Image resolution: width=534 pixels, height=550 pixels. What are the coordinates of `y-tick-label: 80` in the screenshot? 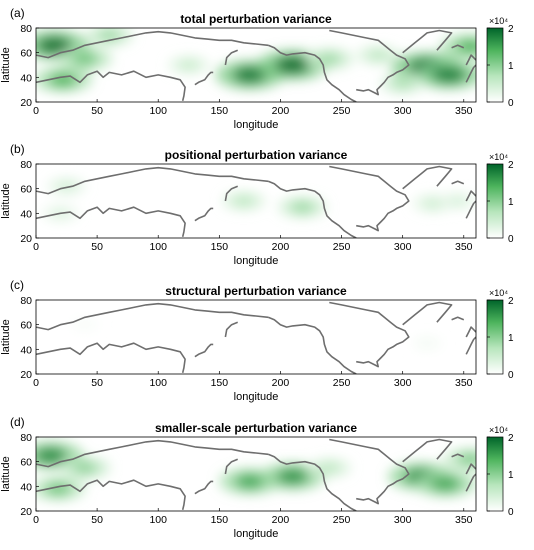 It's located at (26, 29).